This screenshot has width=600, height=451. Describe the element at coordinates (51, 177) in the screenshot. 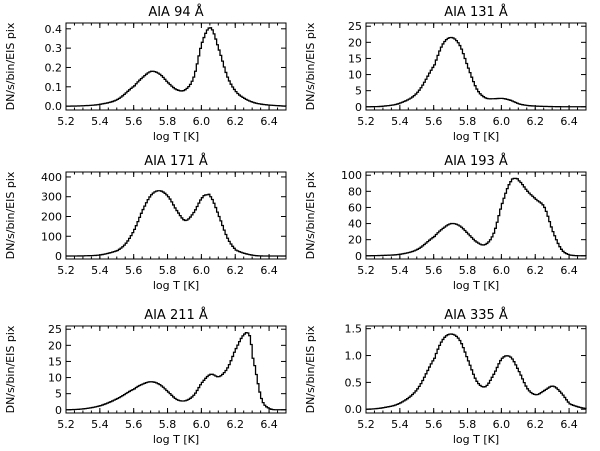

I see `y-tick-label: 400` at that location.